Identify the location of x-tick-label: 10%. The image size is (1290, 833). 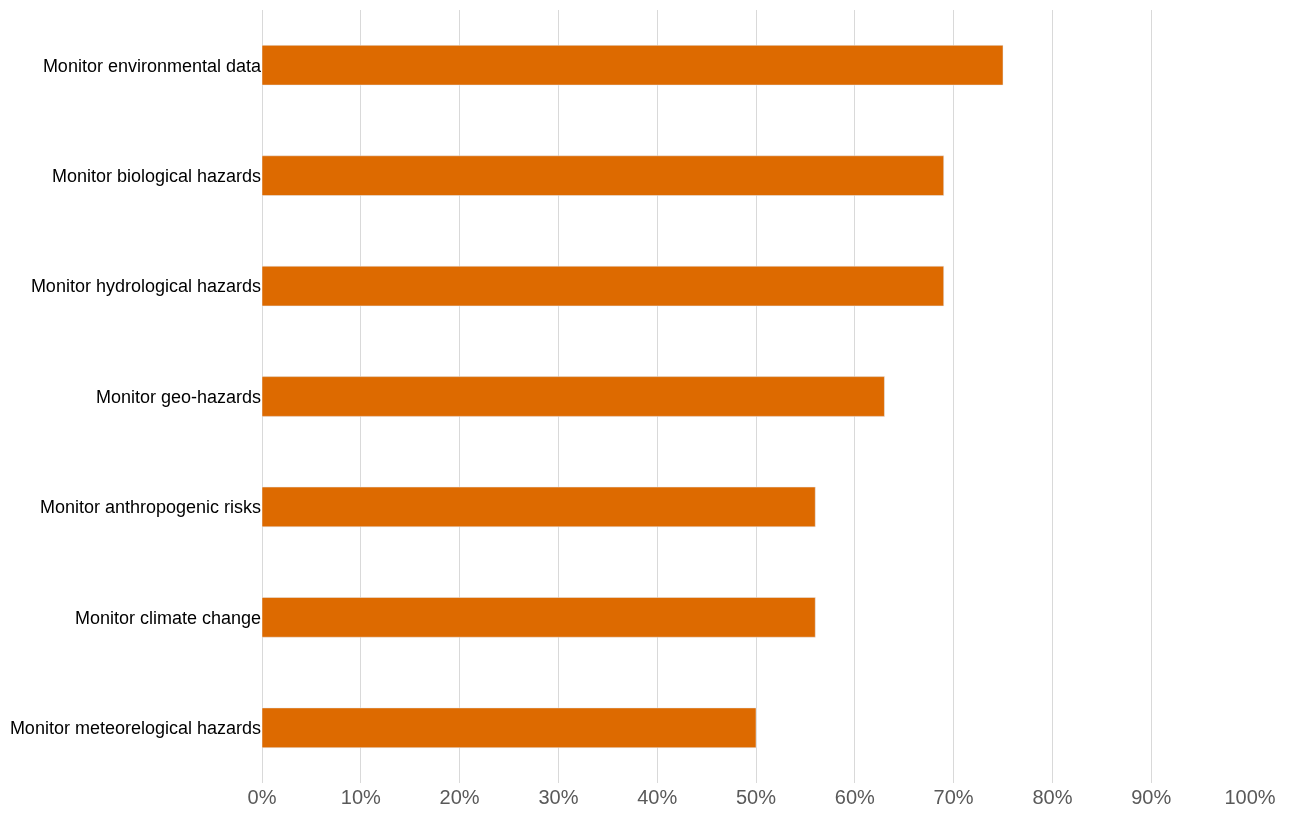
(361, 797).